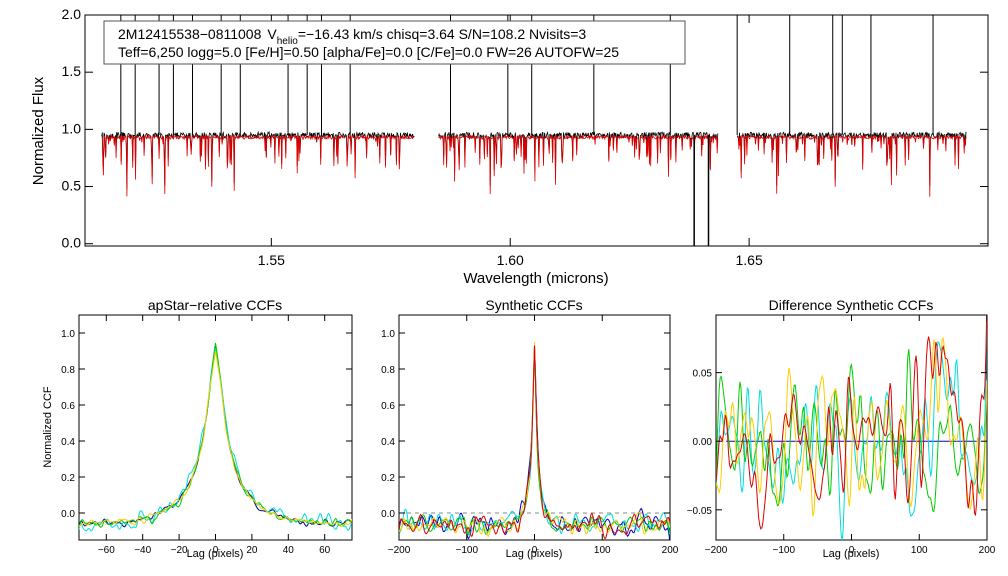 The width and height of the screenshot is (1008, 576). I want to click on y-tick-label: 0.05, so click(703, 374).